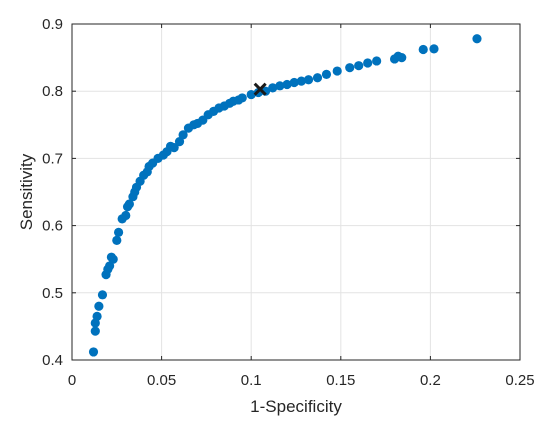  Describe the element at coordinates (430, 380) in the screenshot. I see `x-tick-label: 0.2` at that location.